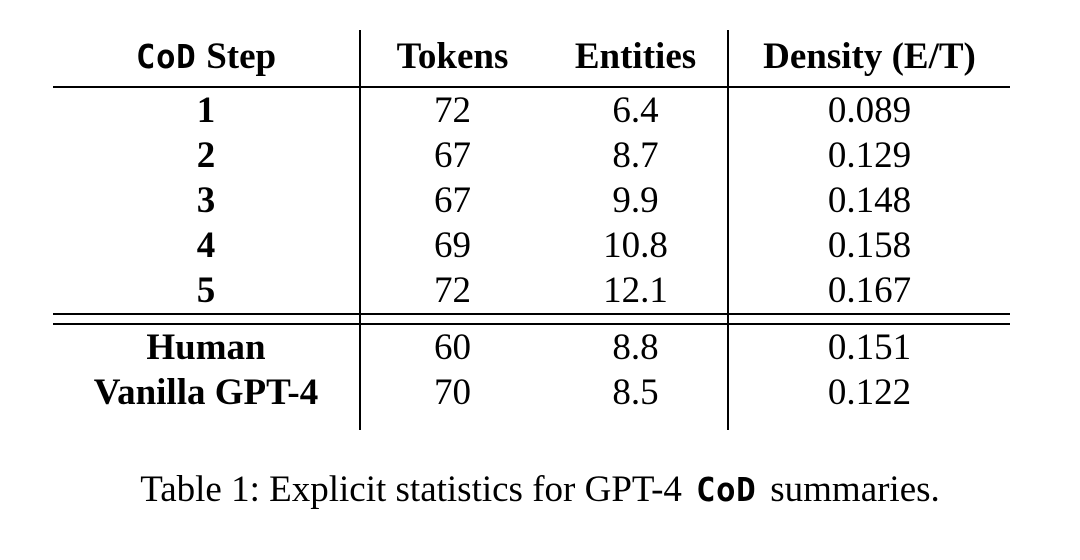  What do you see at coordinates (206, 110) in the screenshot?
I see `row-label-cell: 1` at bounding box center [206, 110].